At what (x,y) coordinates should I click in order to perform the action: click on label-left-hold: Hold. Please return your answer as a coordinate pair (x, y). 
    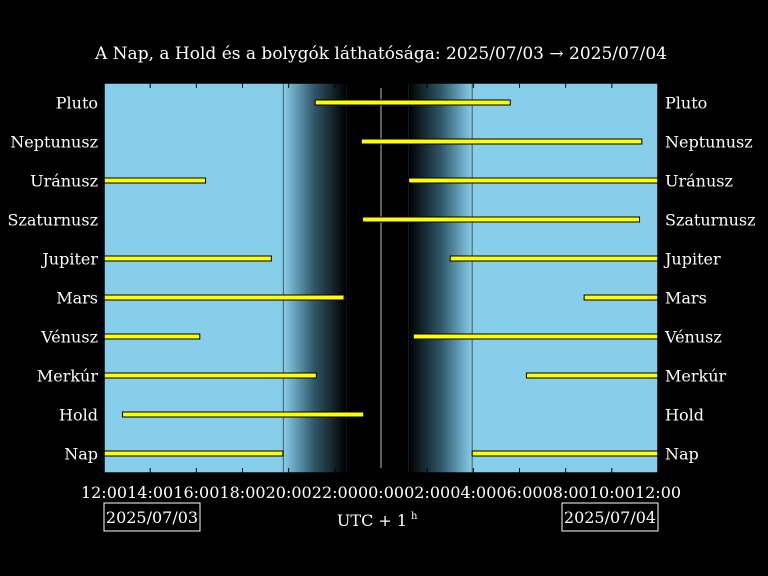
    Looking at the image, I should click on (78, 415).